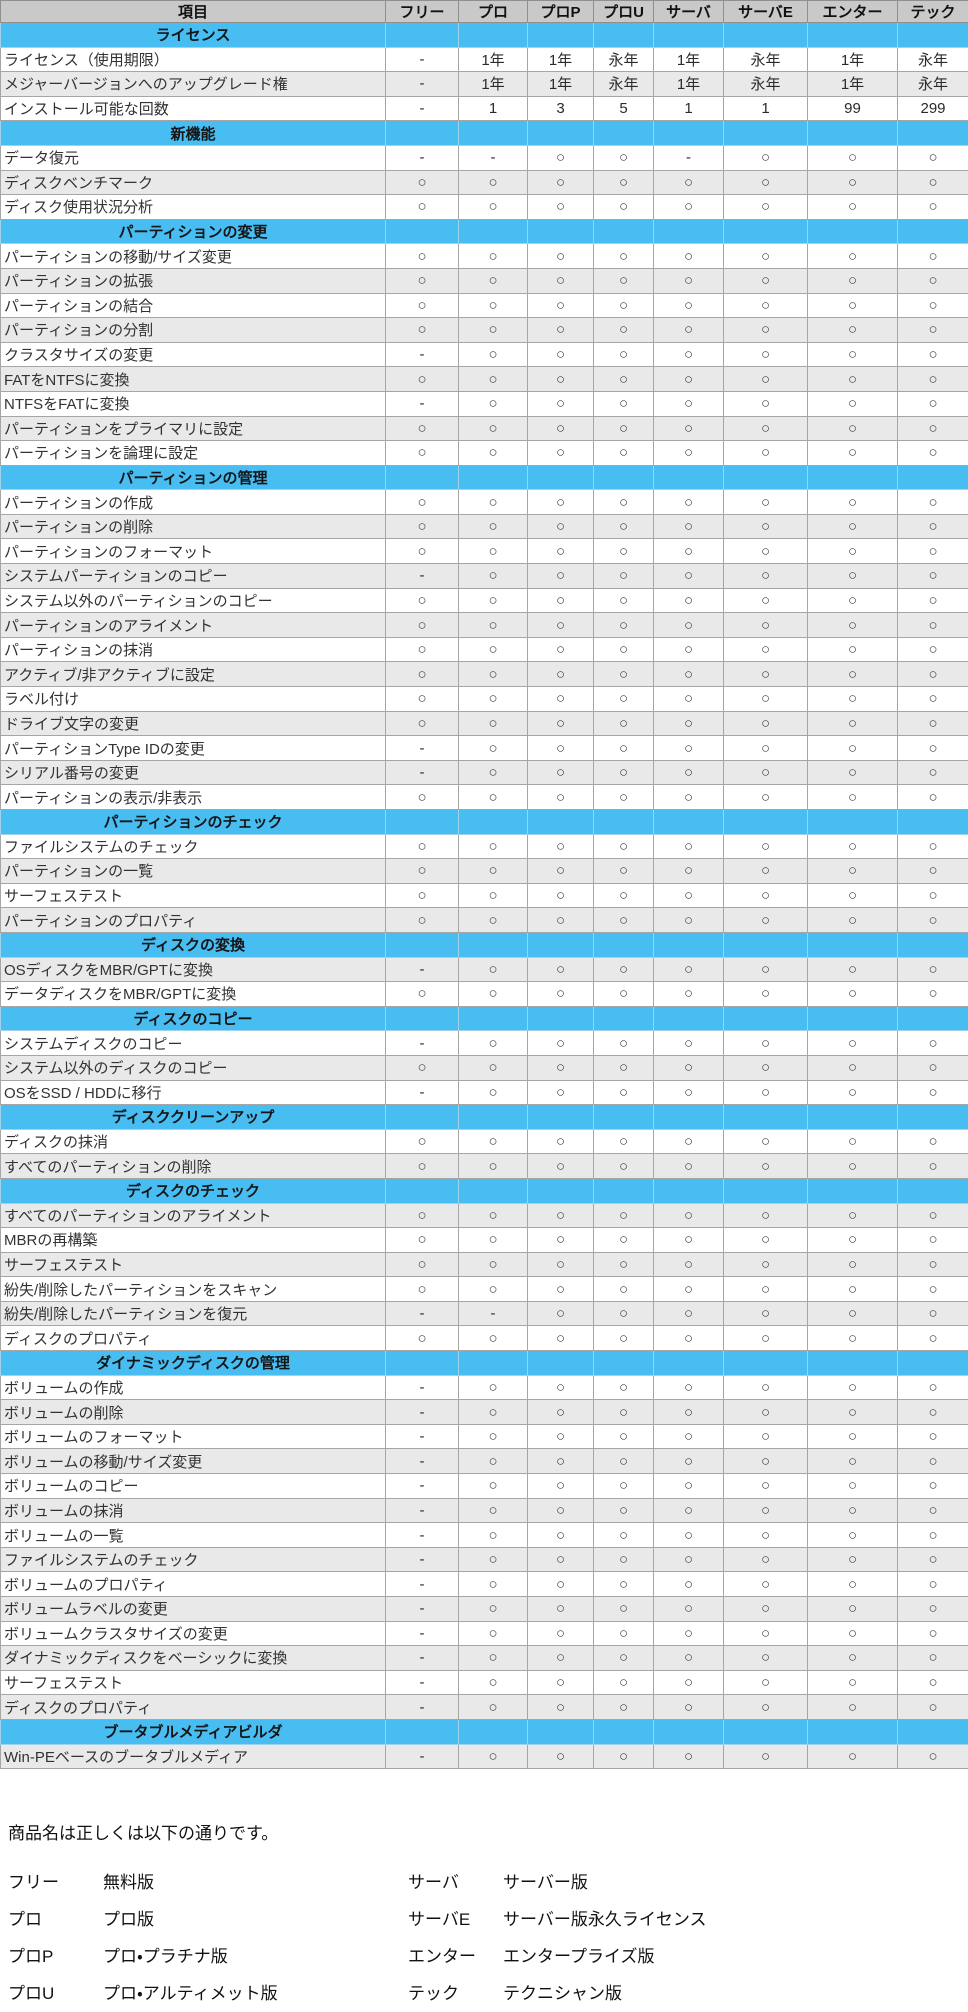 The image size is (968, 2012). I want to click on feature-label: システムパーティションのコピー, so click(193, 576).